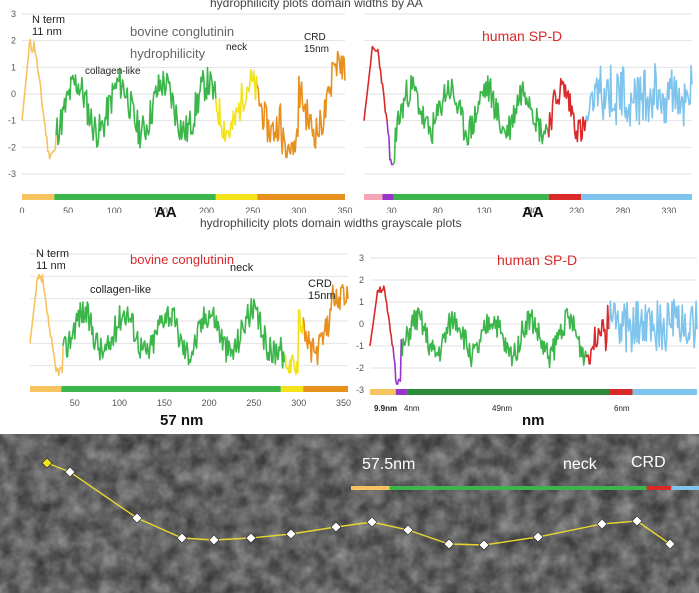 The height and width of the screenshot is (593, 699). I want to click on molecule-trace, so click(358, 504).